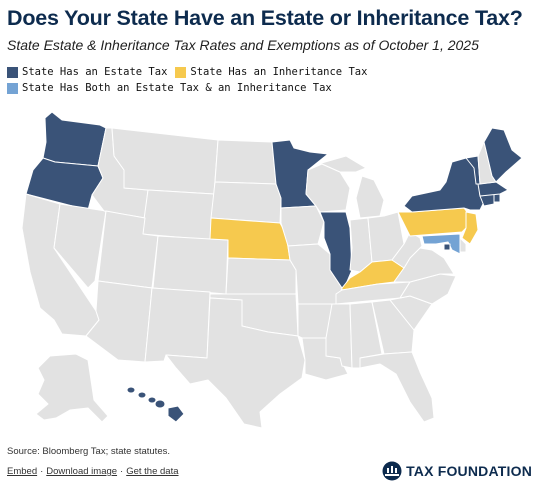 This screenshot has width=540, height=493. I want to click on state-nv, so click(80, 246).